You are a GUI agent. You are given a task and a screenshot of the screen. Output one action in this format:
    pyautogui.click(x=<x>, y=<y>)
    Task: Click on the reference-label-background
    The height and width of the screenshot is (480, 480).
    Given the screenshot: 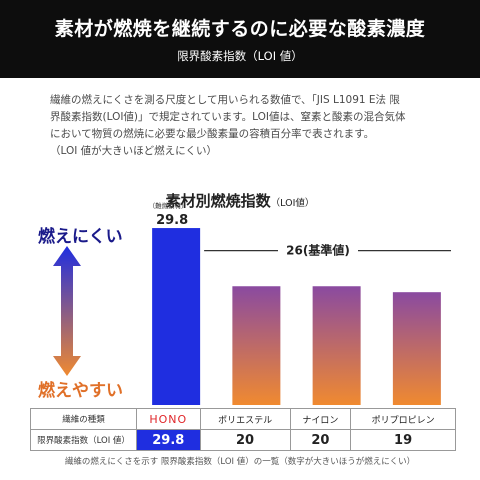 What is the action you would take?
    pyautogui.click(x=318, y=250)
    